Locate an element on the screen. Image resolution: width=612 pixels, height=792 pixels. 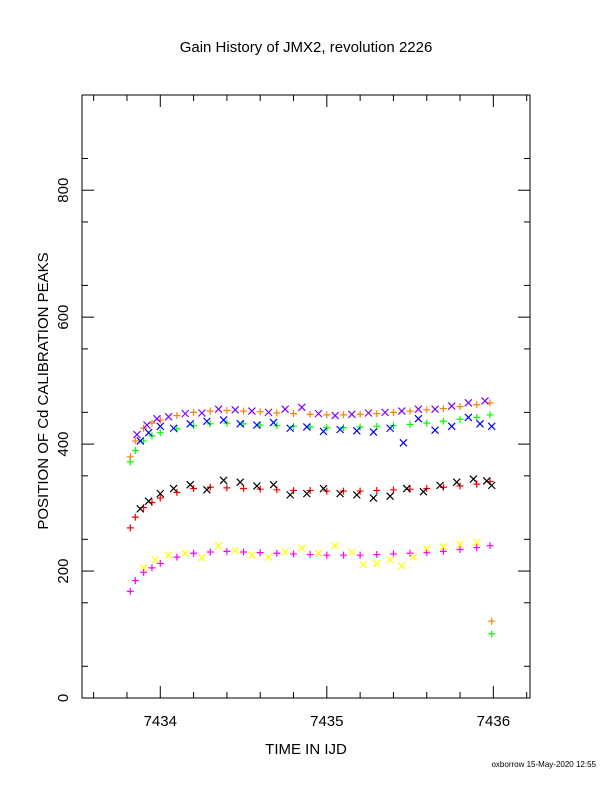
footer-credit: oxborrow 15-May-2020 12:55 is located at coordinates (543, 764).